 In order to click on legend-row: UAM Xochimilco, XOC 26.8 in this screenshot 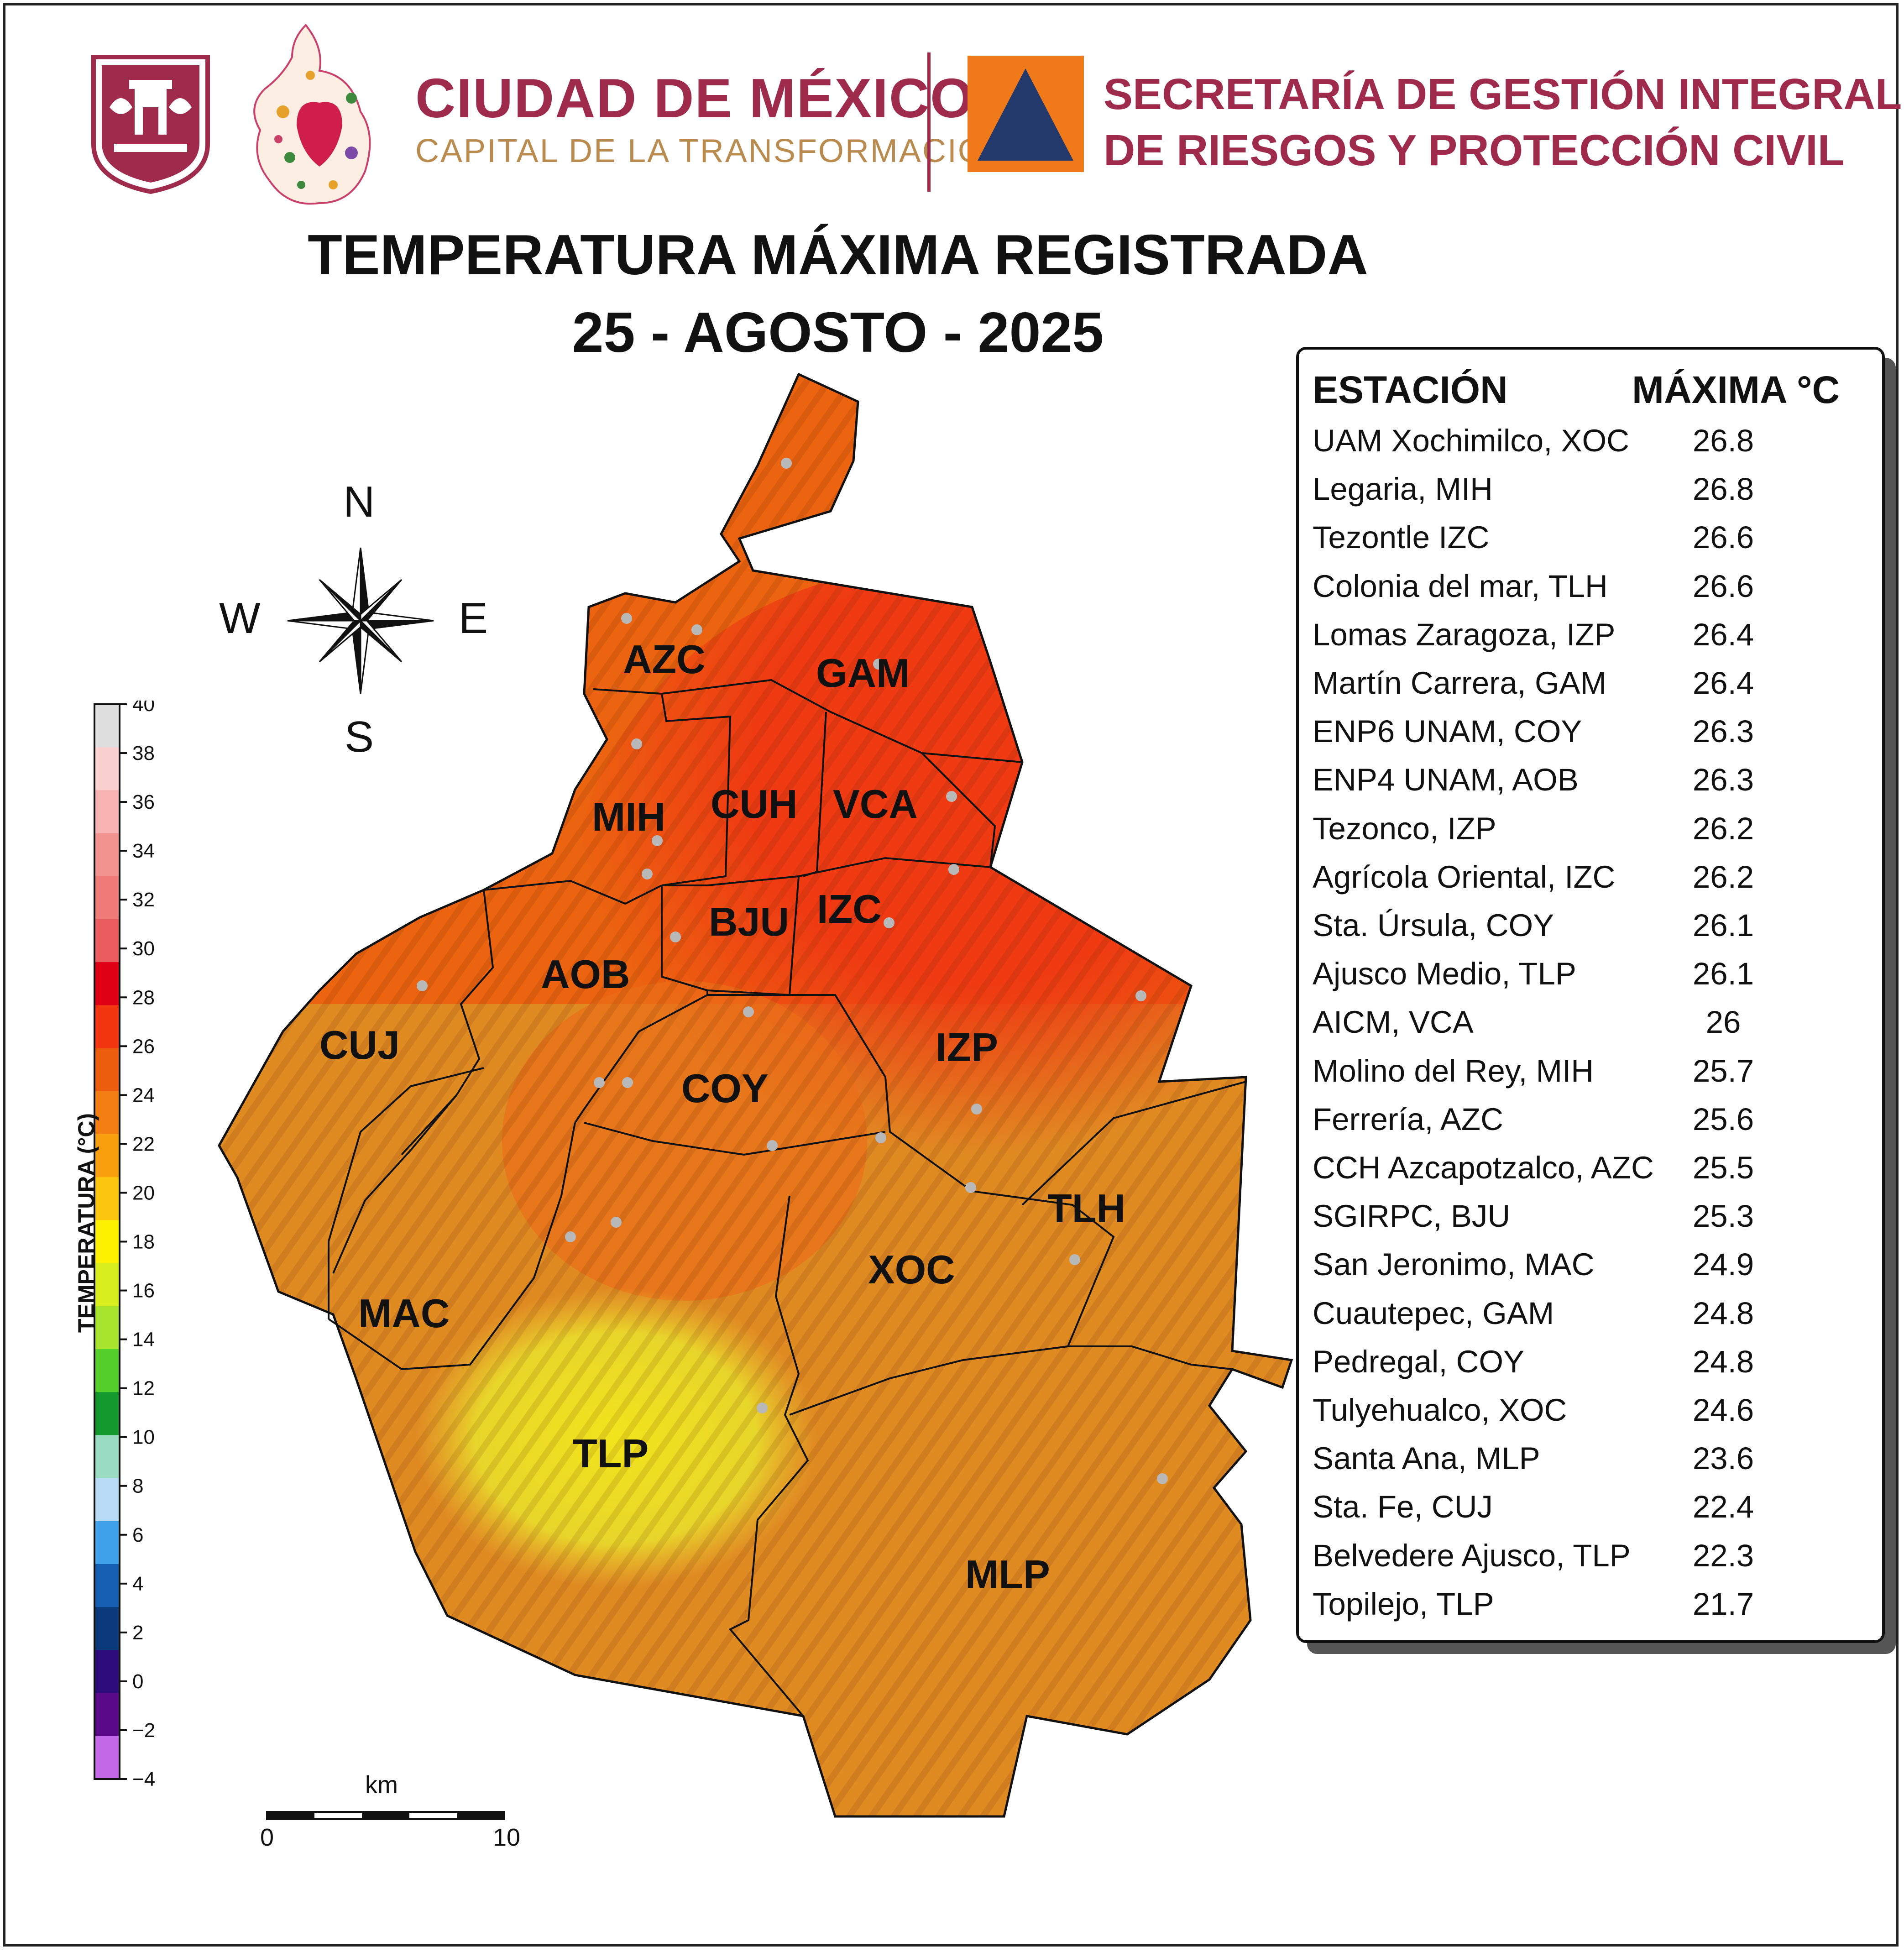, I will do `click(1587, 447)`.